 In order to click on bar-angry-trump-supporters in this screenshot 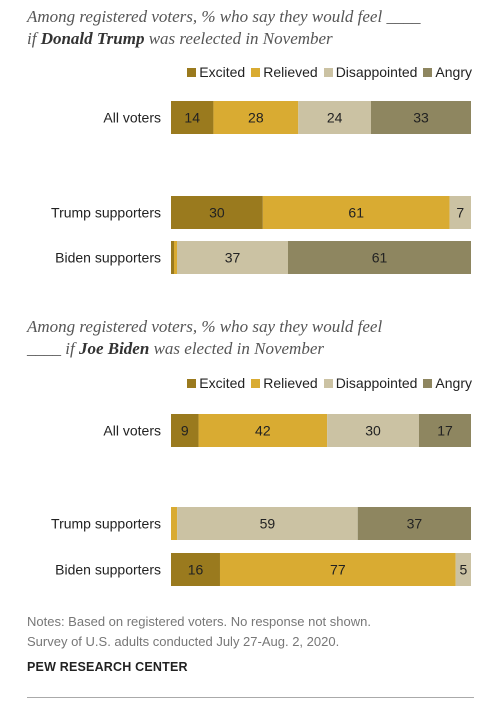, I will do `click(414, 523)`.